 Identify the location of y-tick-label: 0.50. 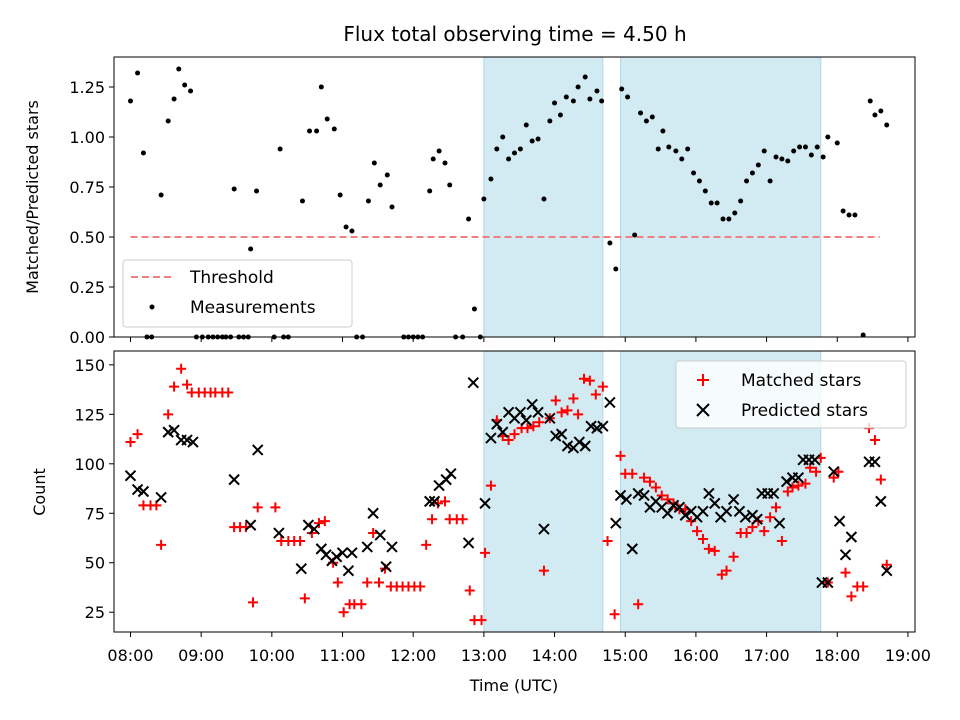
(87, 237).